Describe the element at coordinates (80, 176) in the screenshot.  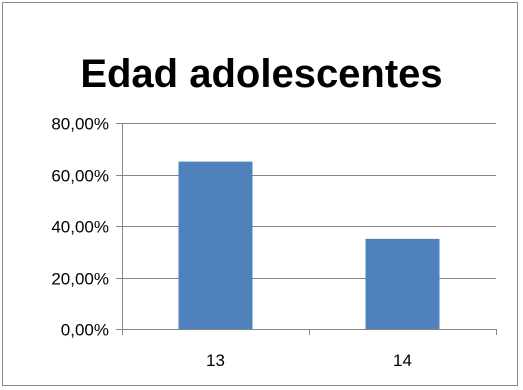
I see `y-tick-label: 60,00%` at that location.